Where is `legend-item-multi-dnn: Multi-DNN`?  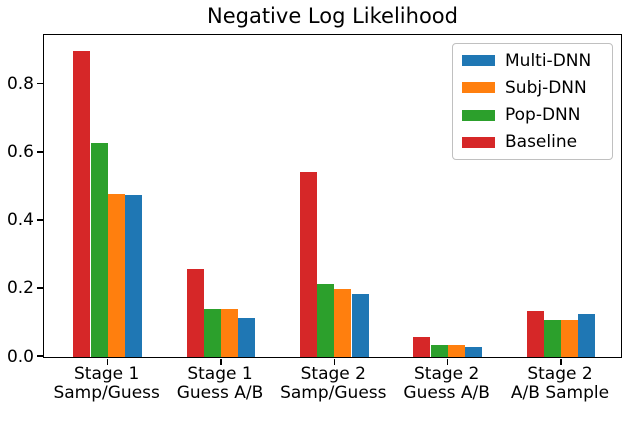
legend-item-multi-dnn: Multi-DNN is located at coordinates (532, 61).